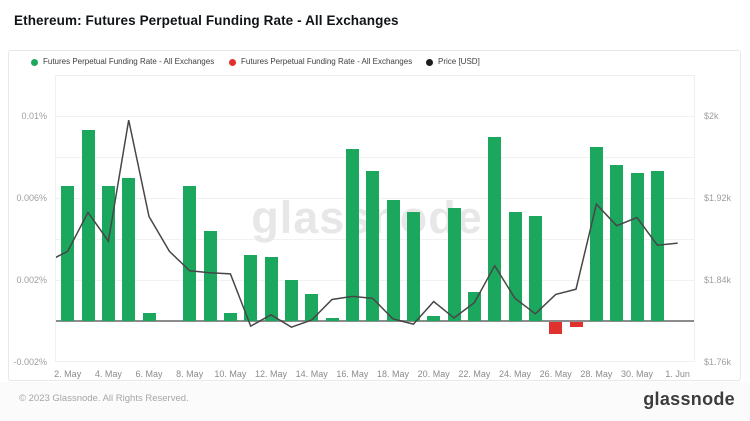 The image size is (750, 421). What do you see at coordinates (454, 264) in the screenshot?
I see `funding-bar-21-may` at bounding box center [454, 264].